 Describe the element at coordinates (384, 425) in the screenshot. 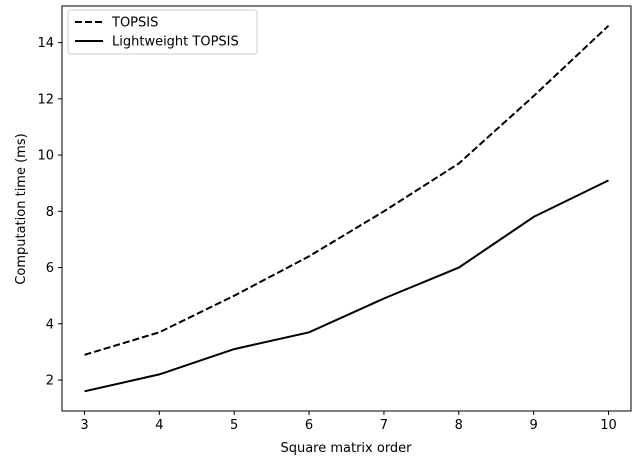

I see `x-tick-label: 7` at that location.